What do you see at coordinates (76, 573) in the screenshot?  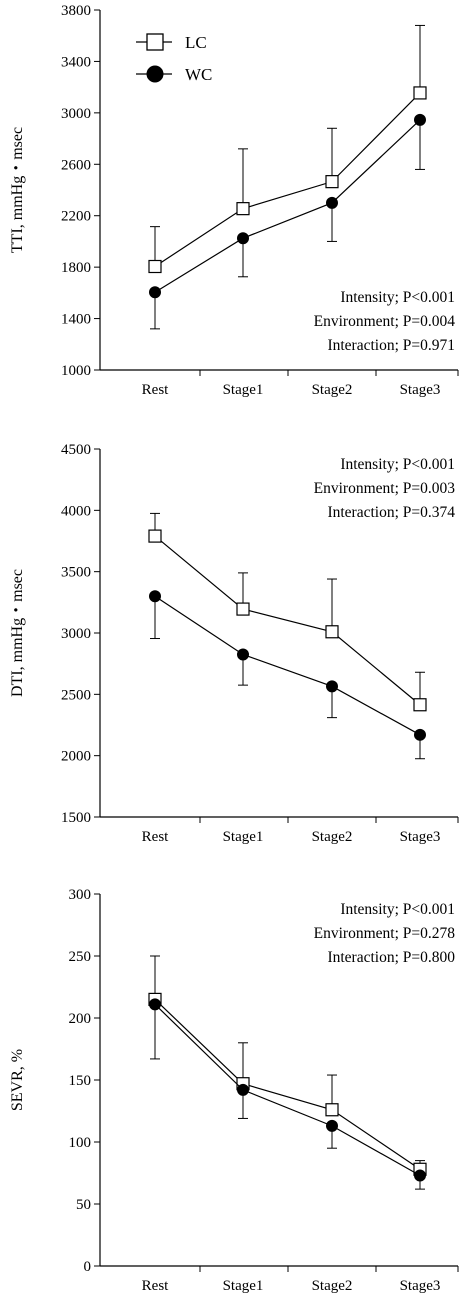 I see `y-tick-label: 3500` at bounding box center [76, 573].